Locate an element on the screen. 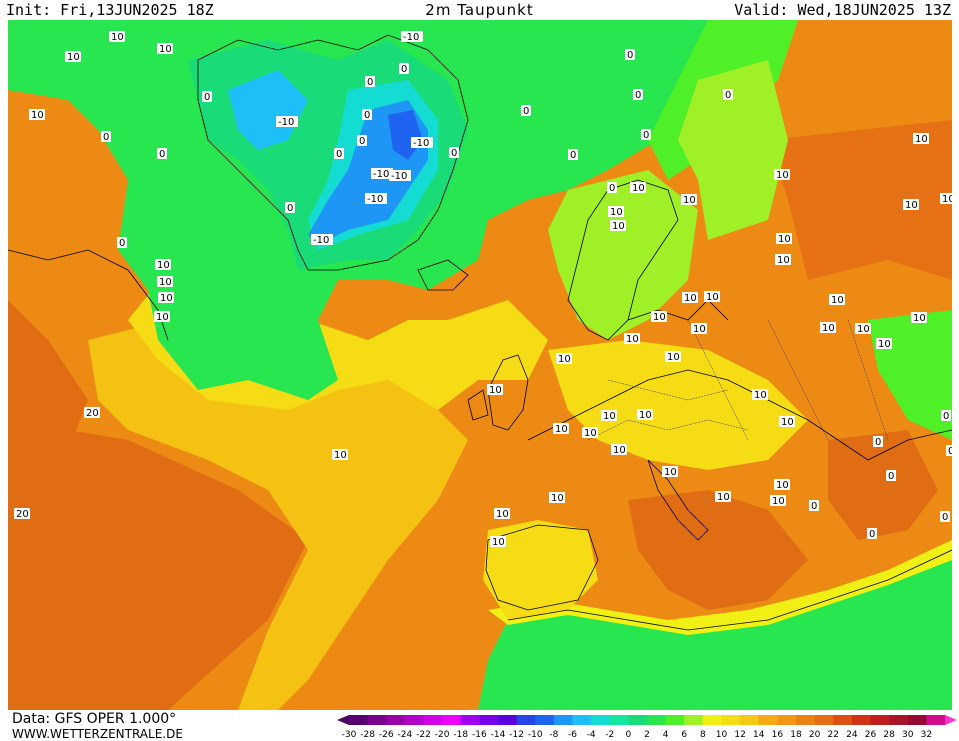  legend-tick-label: -2 is located at coordinates (609, 735).